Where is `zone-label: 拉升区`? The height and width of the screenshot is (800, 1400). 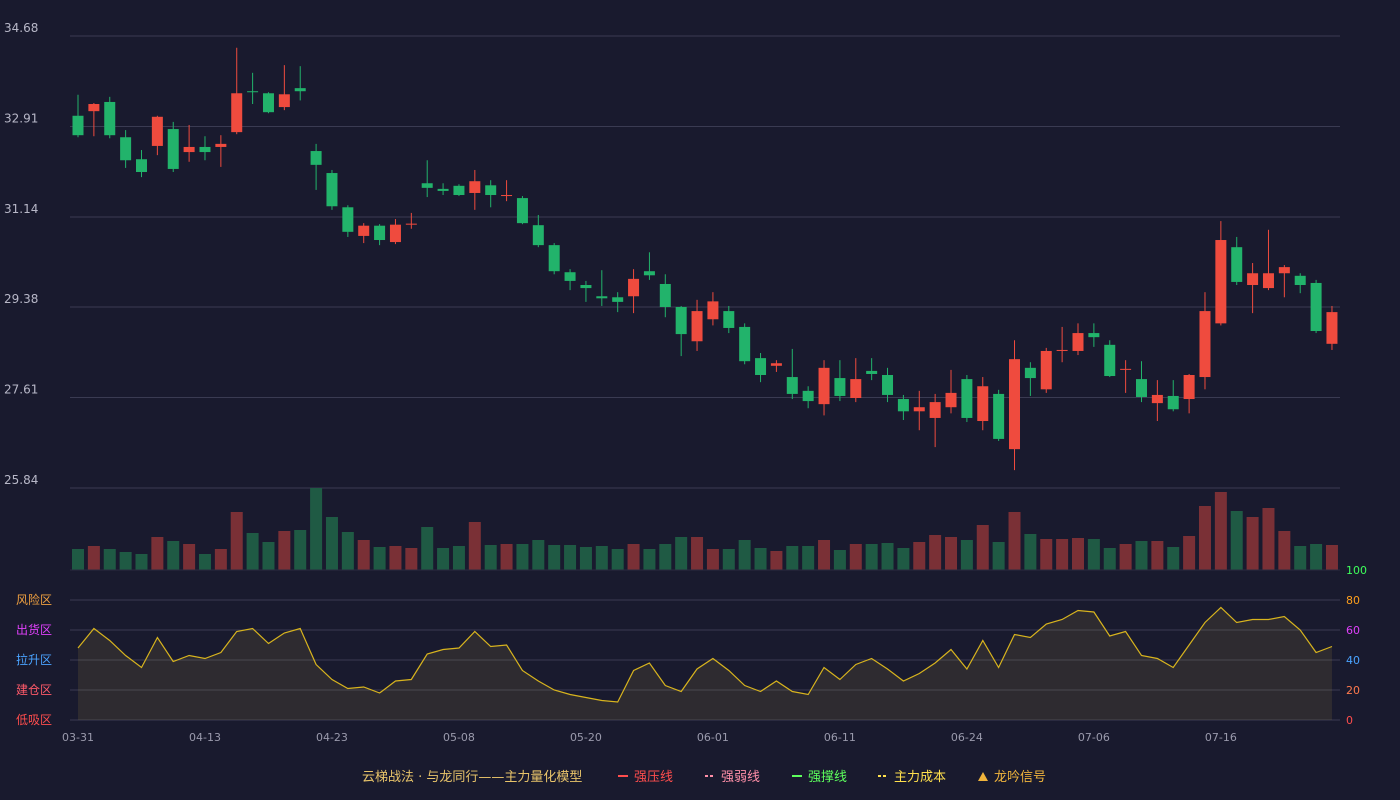 zone-label: 拉升区 is located at coordinates (34, 659).